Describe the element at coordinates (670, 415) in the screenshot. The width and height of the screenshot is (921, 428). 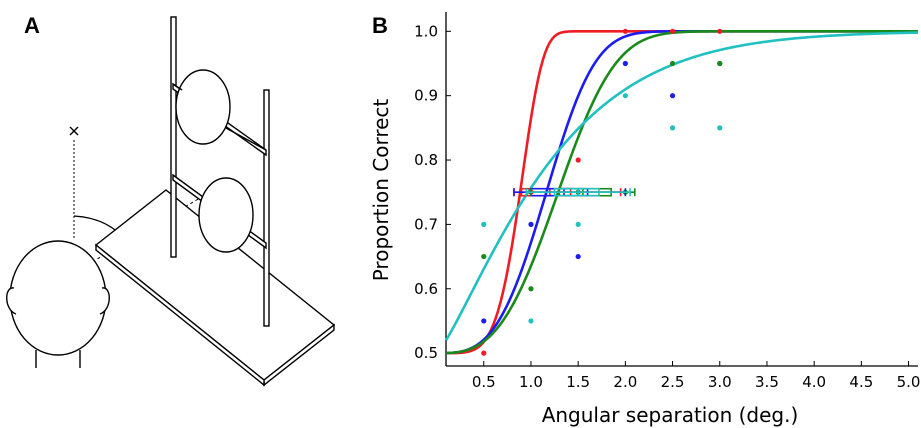
I see `x-axis-label: Angular separation (deg.)` at that location.